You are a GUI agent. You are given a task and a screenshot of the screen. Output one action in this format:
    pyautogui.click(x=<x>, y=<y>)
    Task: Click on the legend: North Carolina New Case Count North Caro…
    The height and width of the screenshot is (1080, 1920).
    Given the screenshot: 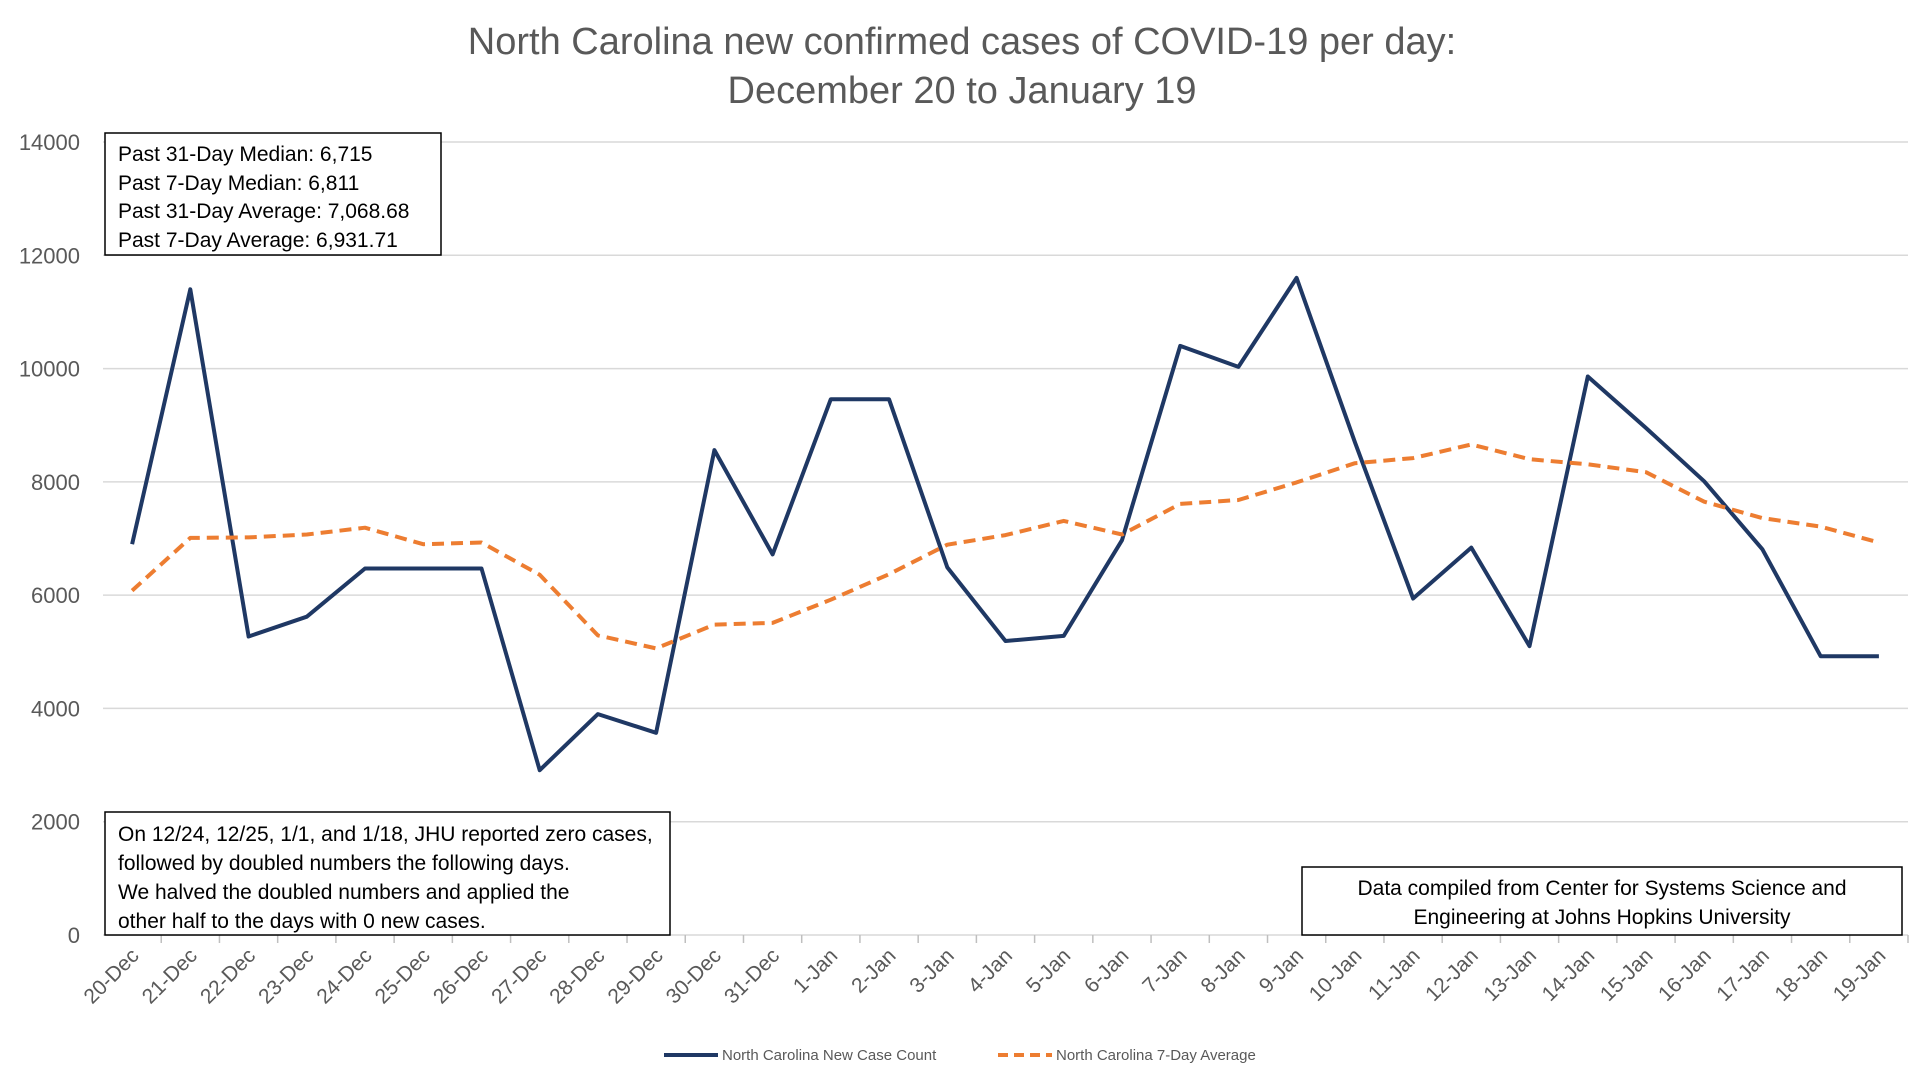 What is the action you would take?
    pyautogui.click(x=960, y=1055)
    